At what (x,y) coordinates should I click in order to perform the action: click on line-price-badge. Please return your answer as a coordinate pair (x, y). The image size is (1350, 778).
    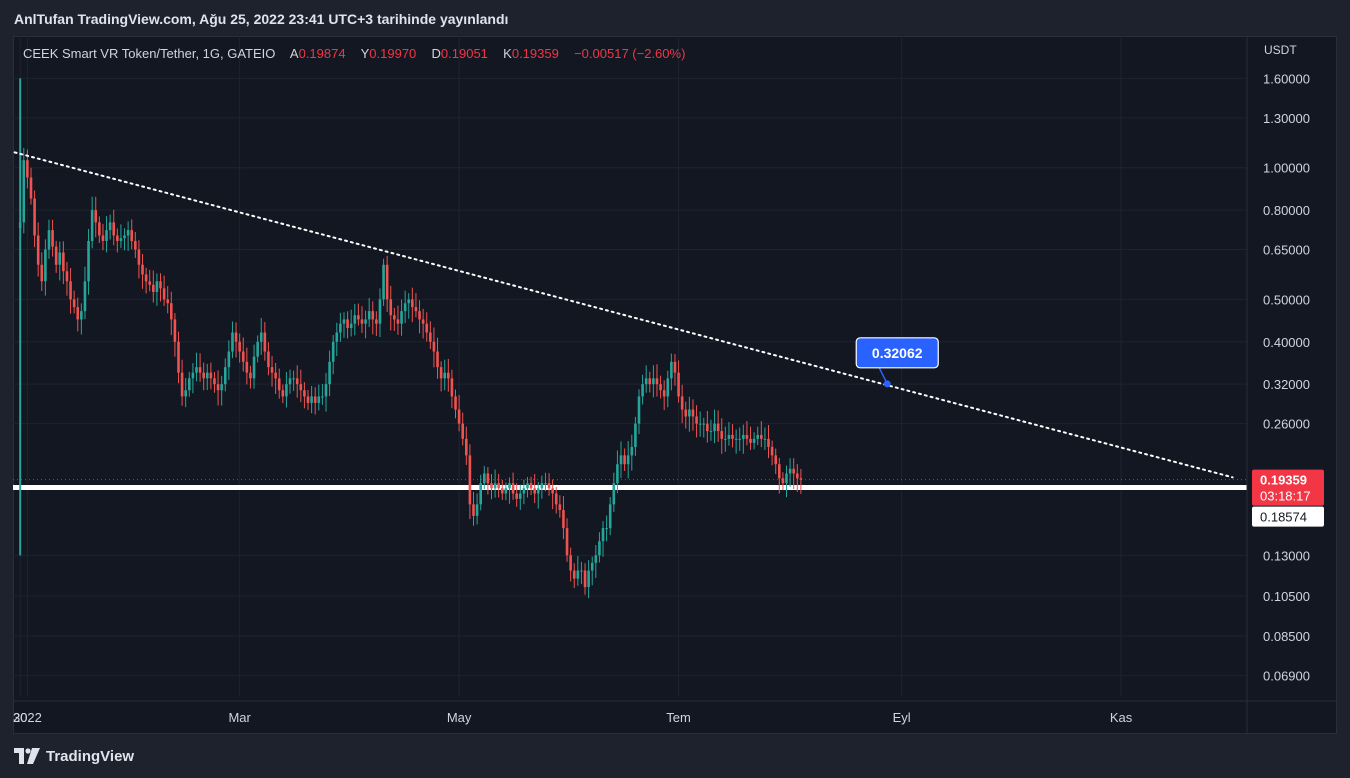
    Looking at the image, I should click on (1288, 516).